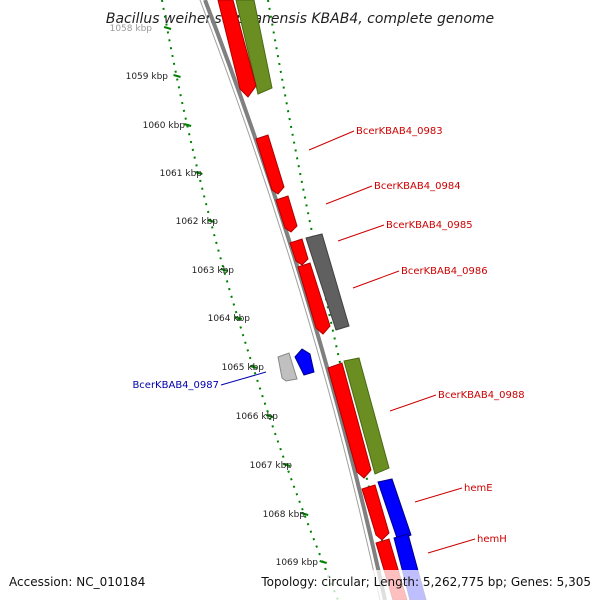  I want to click on gene-label-0985: BcerKBAB4_0985, so click(429, 225).